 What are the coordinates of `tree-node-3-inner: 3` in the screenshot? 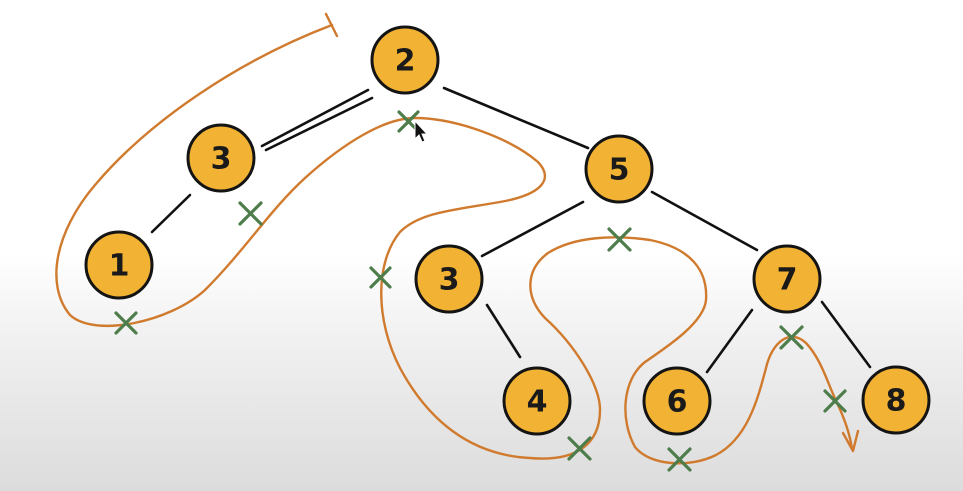 It's located at (449, 279).